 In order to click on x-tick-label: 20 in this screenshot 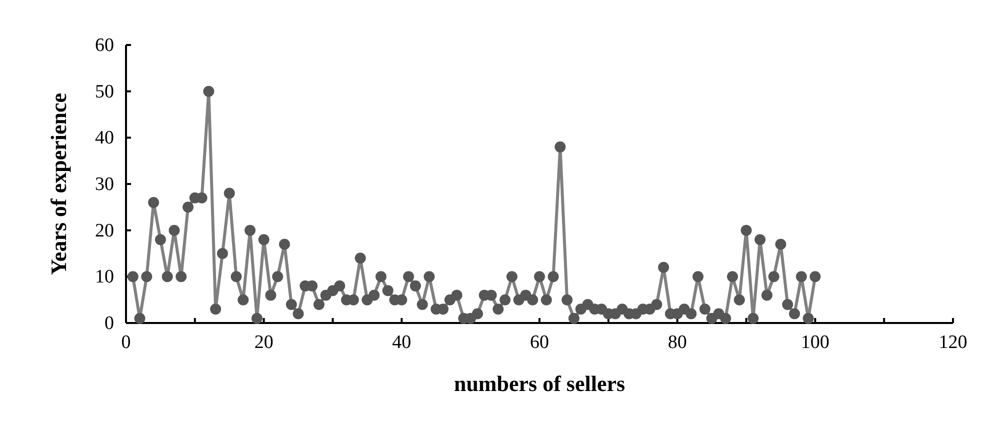, I will do `click(264, 342)`.